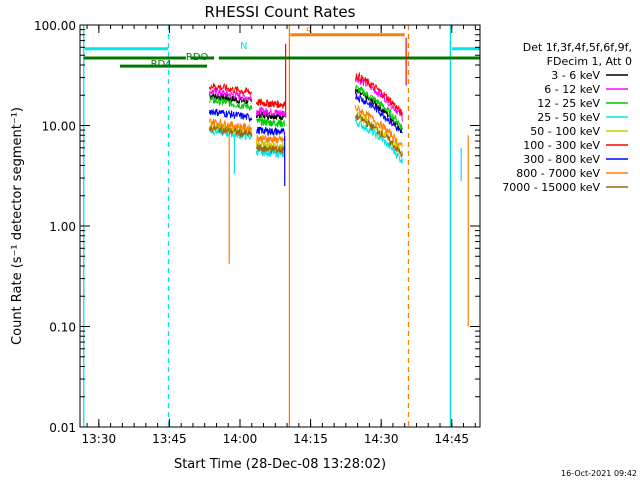 This screenshot has width=640, height=480. What do you see at coordinates (59, 127) in the screenshot?
I see `y-tick-label-3: 10.00` at bounding box center [59, 127].